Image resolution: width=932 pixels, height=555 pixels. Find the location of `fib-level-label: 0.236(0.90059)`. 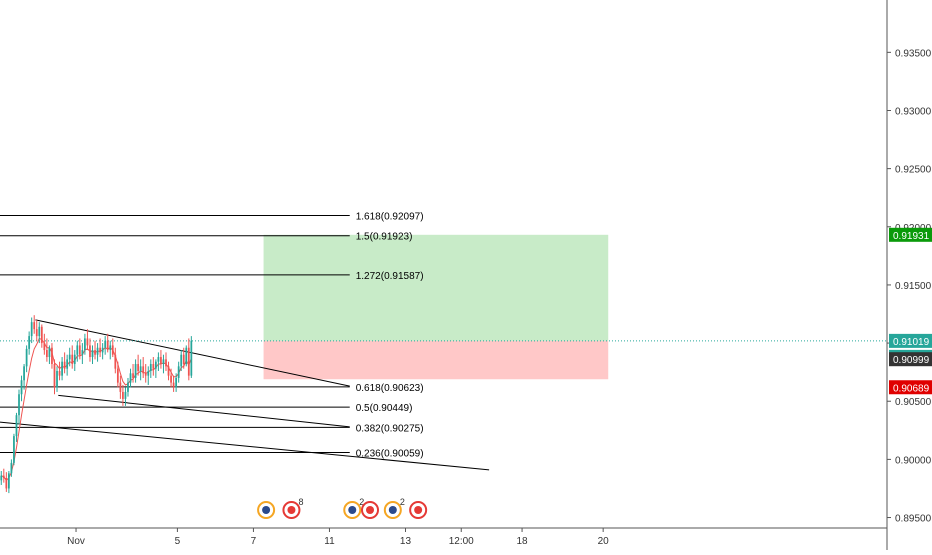

fib-level-label: 0.236(0.90059) is located at coordinates (390, 454).